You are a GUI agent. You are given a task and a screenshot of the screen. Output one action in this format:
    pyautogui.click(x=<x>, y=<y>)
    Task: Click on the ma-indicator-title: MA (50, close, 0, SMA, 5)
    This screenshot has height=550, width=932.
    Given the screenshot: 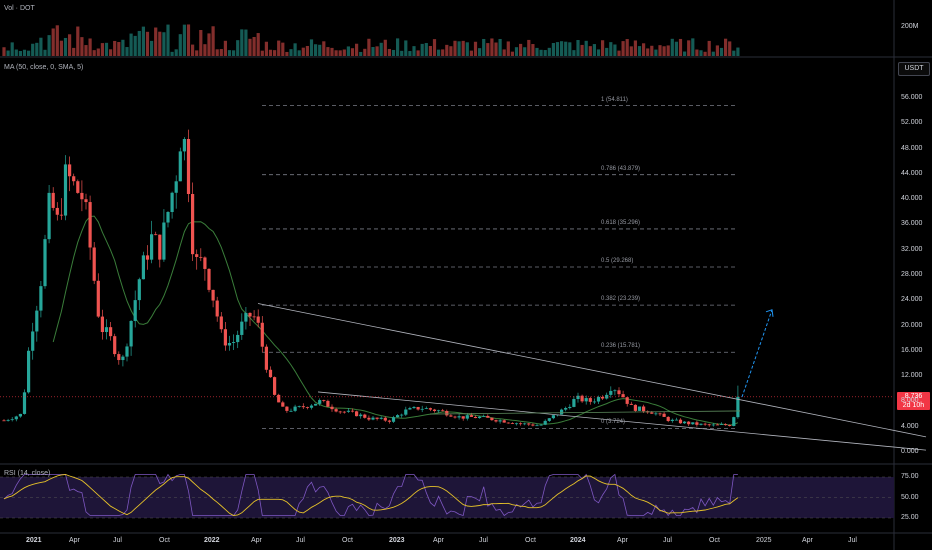 What is the action you would take?
    pyautogui.click(x=44, y=67)
    